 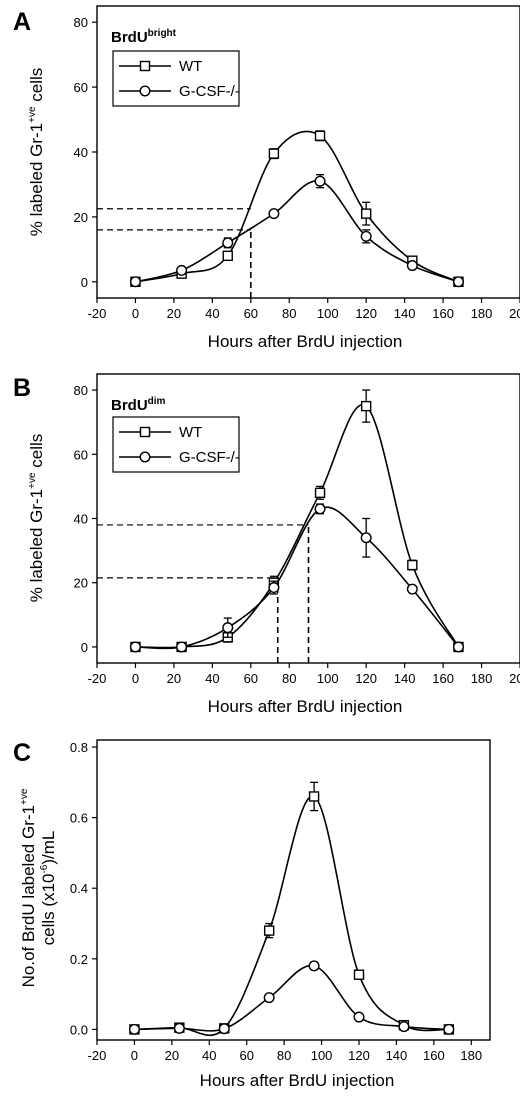 What do you see at coordinates (22, 753) in the screenshot?
I see `panel-label: C` at bounding box center [22, 753].